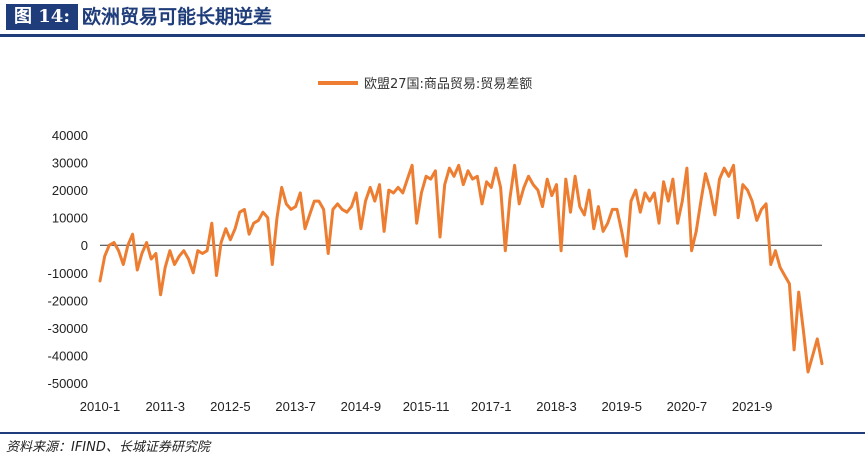 The image size is (865, 456). I want to click on legend-label: 欧盟27国:商品贸易:贸易差额, so click(448, 84).